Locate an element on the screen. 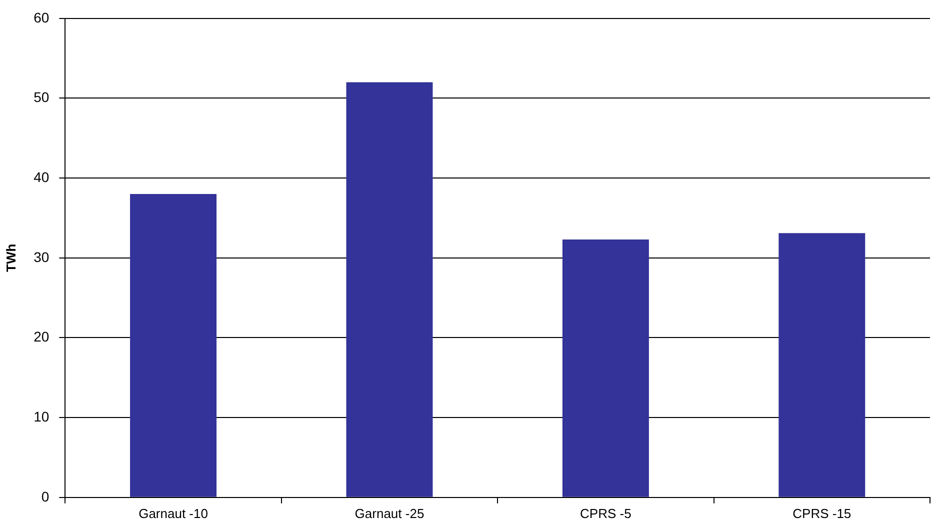 The image size is (940, 525). x-tick-label: Garnaut -10 is located at coordinates (173, 513).